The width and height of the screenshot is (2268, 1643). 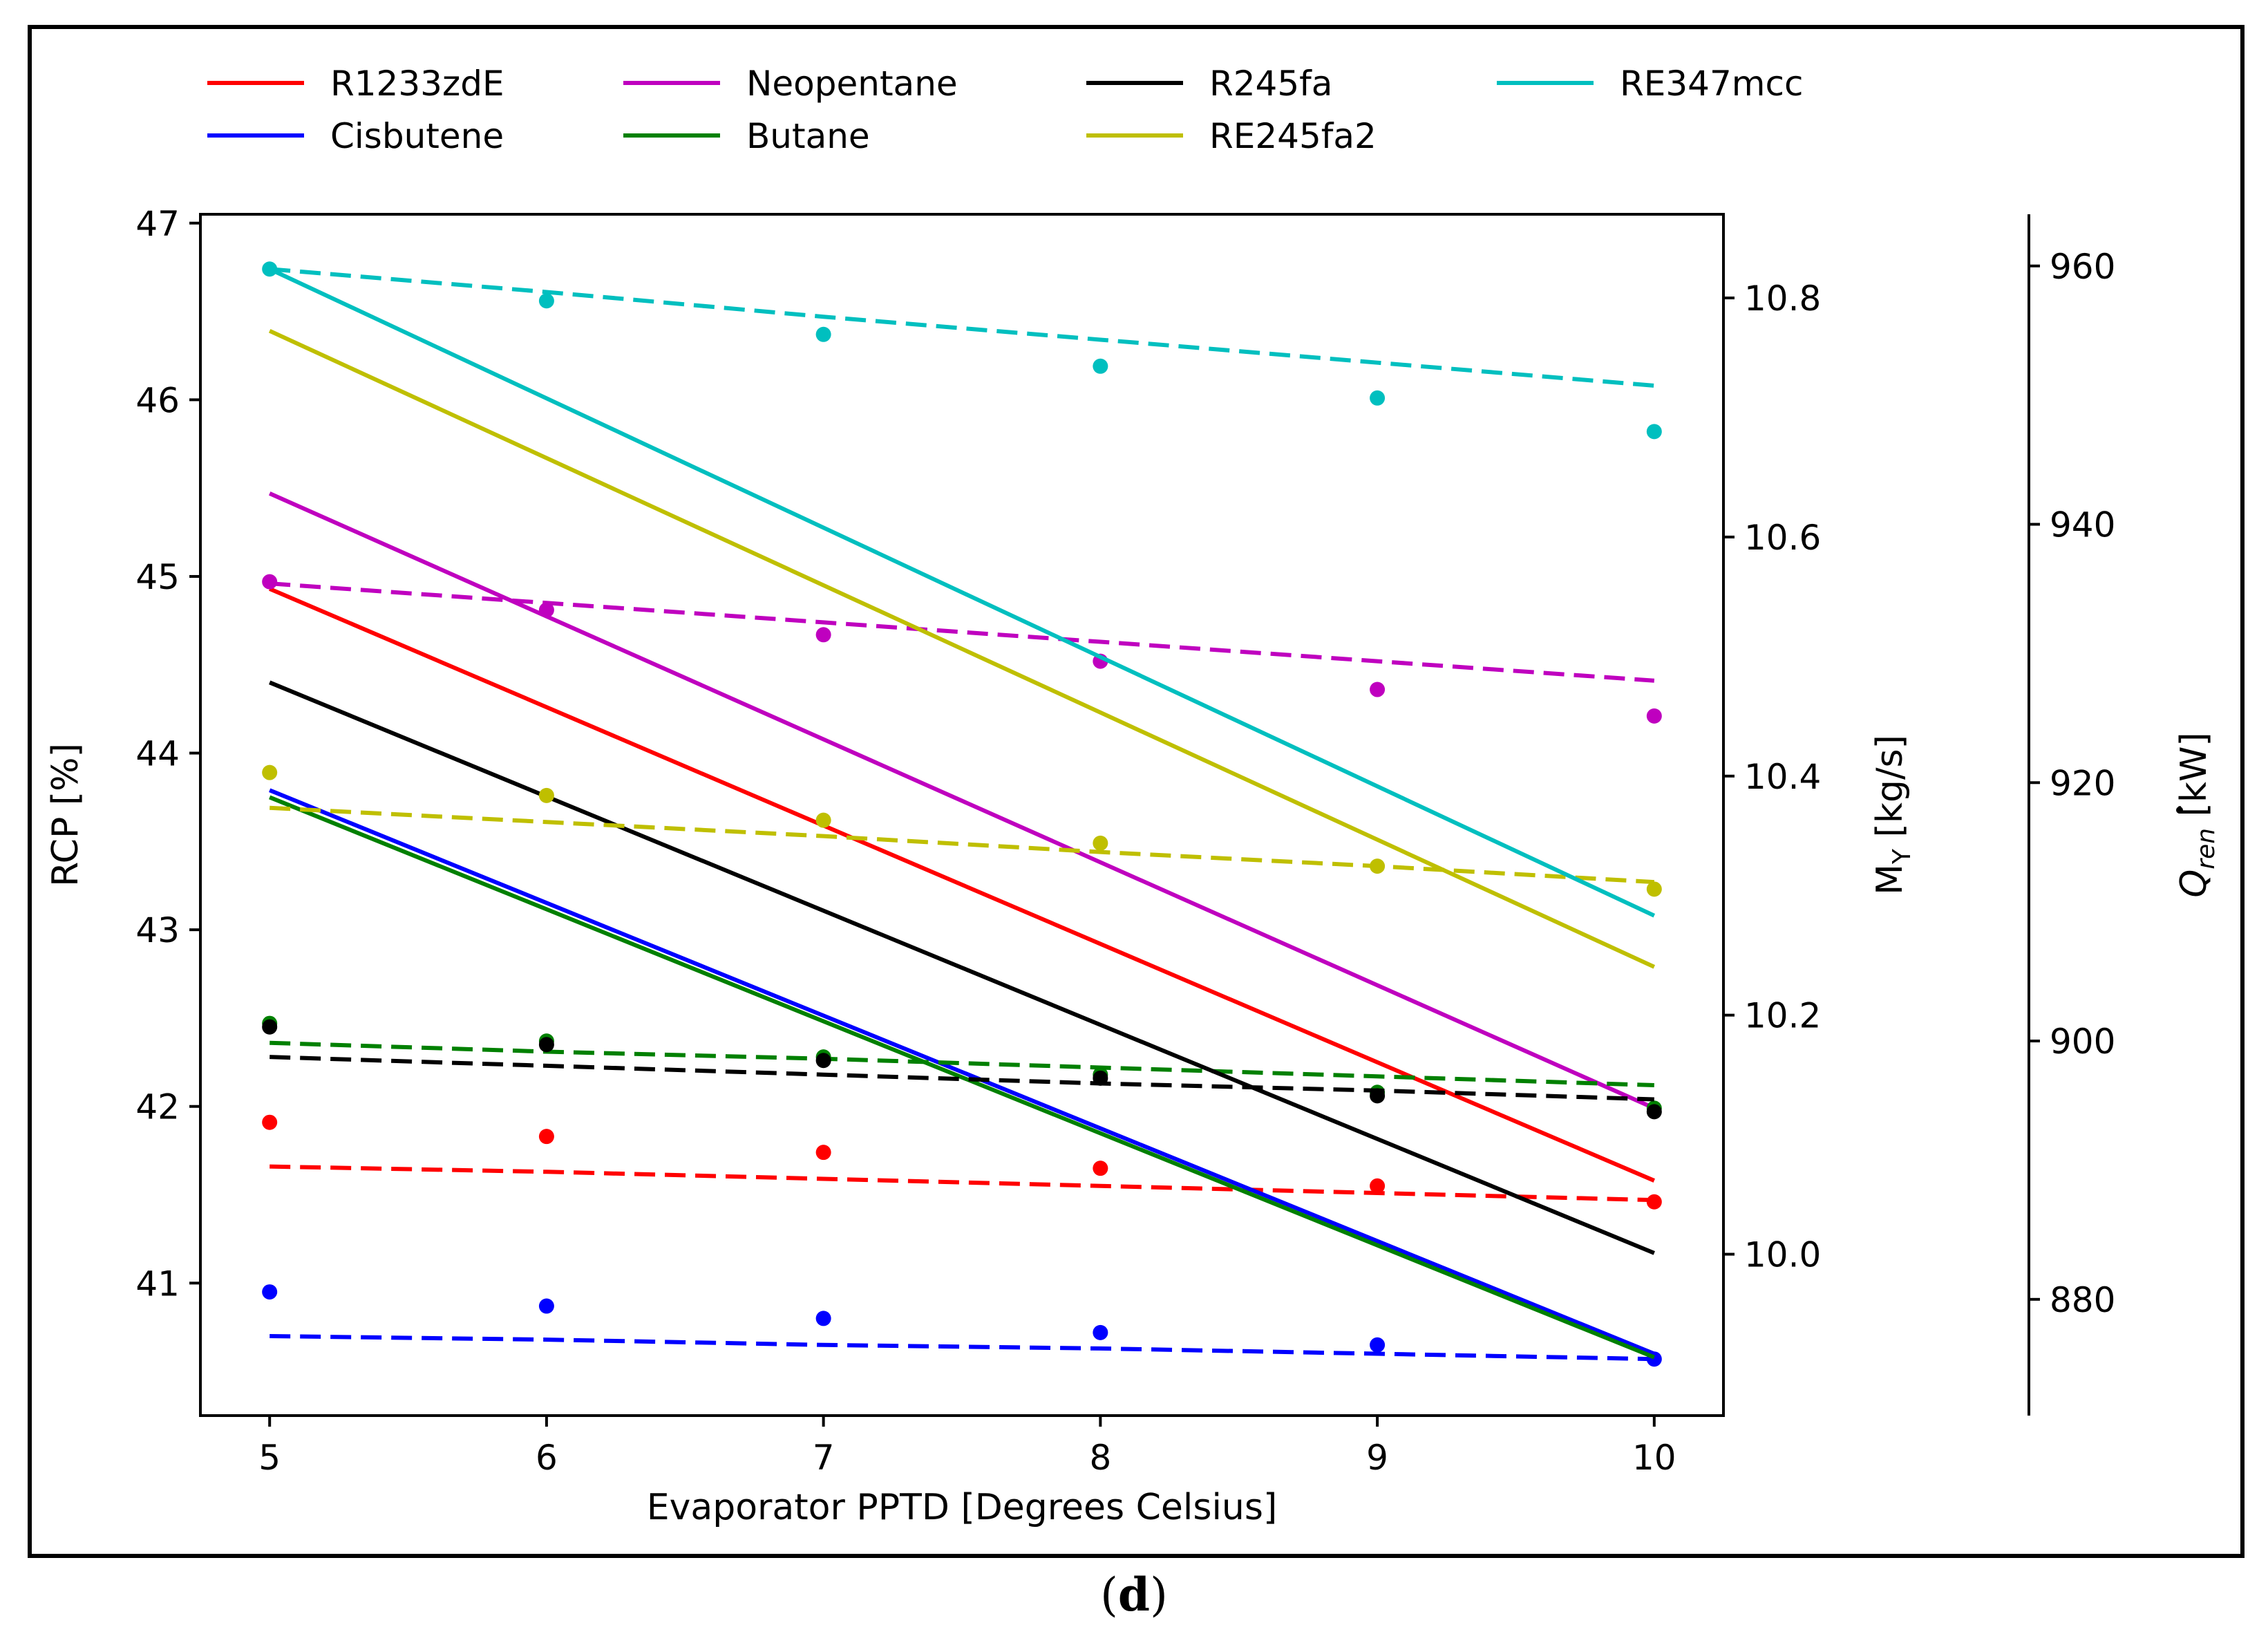 What do you see at coordinates (1270, 84) in the screenshot?
I see `legend-label-r245fa: R245fa` at bounding box center [1270, 84].